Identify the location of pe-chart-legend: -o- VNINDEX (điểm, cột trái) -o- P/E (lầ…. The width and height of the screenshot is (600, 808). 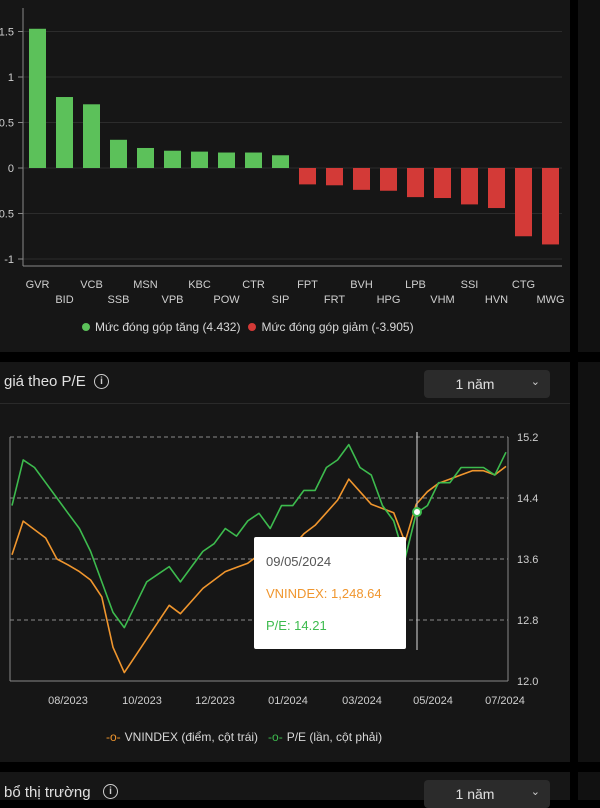
(244, 737).